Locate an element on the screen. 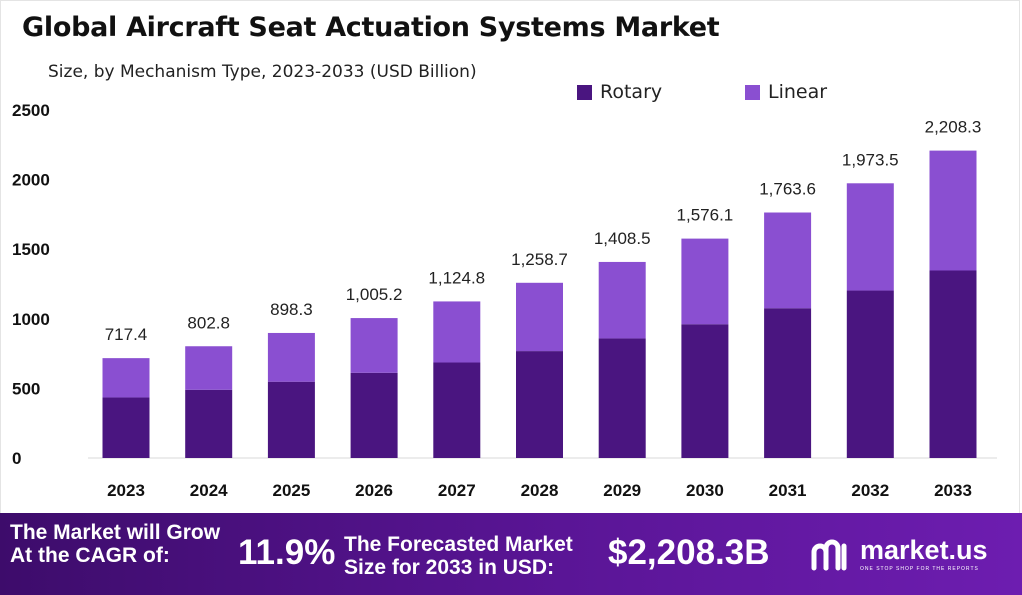 This screenshot has height=595, width=1022. forecast-value: $2,208.3B is located at coordinates (689, 552).